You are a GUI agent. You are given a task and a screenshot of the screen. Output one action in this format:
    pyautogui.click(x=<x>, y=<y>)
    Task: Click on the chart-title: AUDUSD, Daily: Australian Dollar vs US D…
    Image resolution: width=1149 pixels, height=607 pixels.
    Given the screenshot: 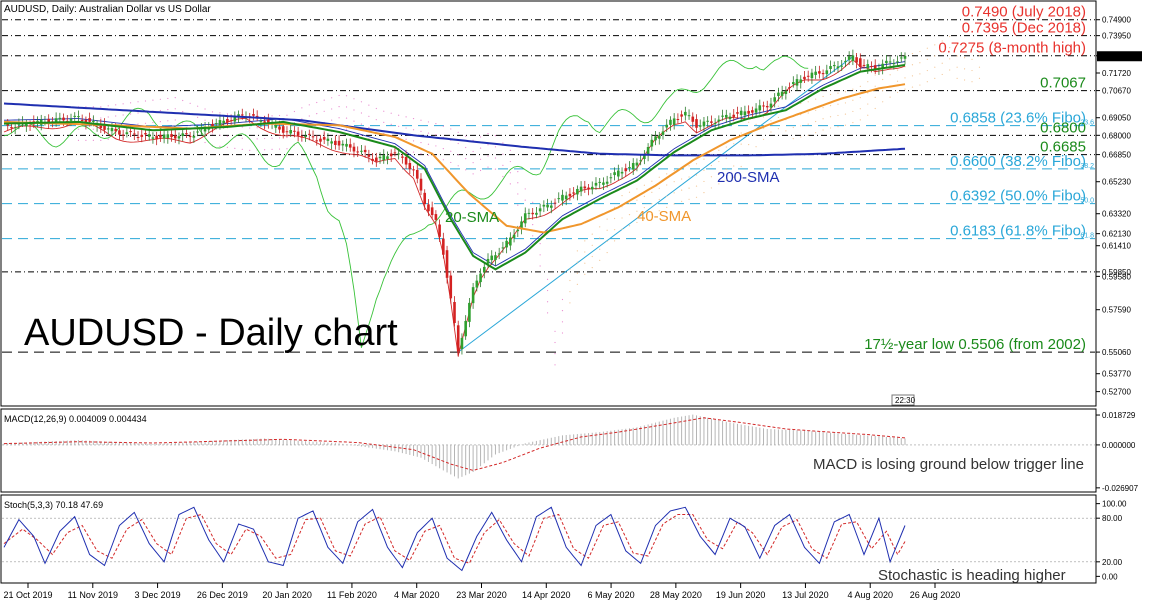 What is the action you would take?
    pyautogui.click(x=107, y=9)
    